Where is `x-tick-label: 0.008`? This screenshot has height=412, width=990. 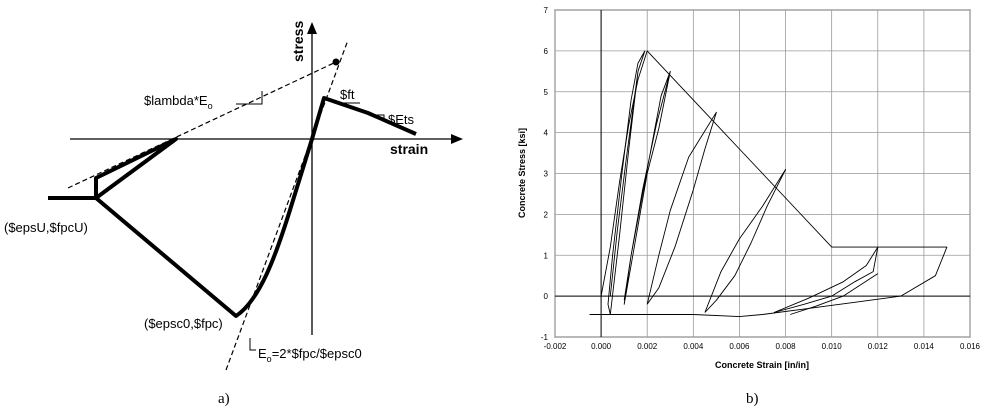 x-tick-label: 0.008 is located at coordinates (786, 346).